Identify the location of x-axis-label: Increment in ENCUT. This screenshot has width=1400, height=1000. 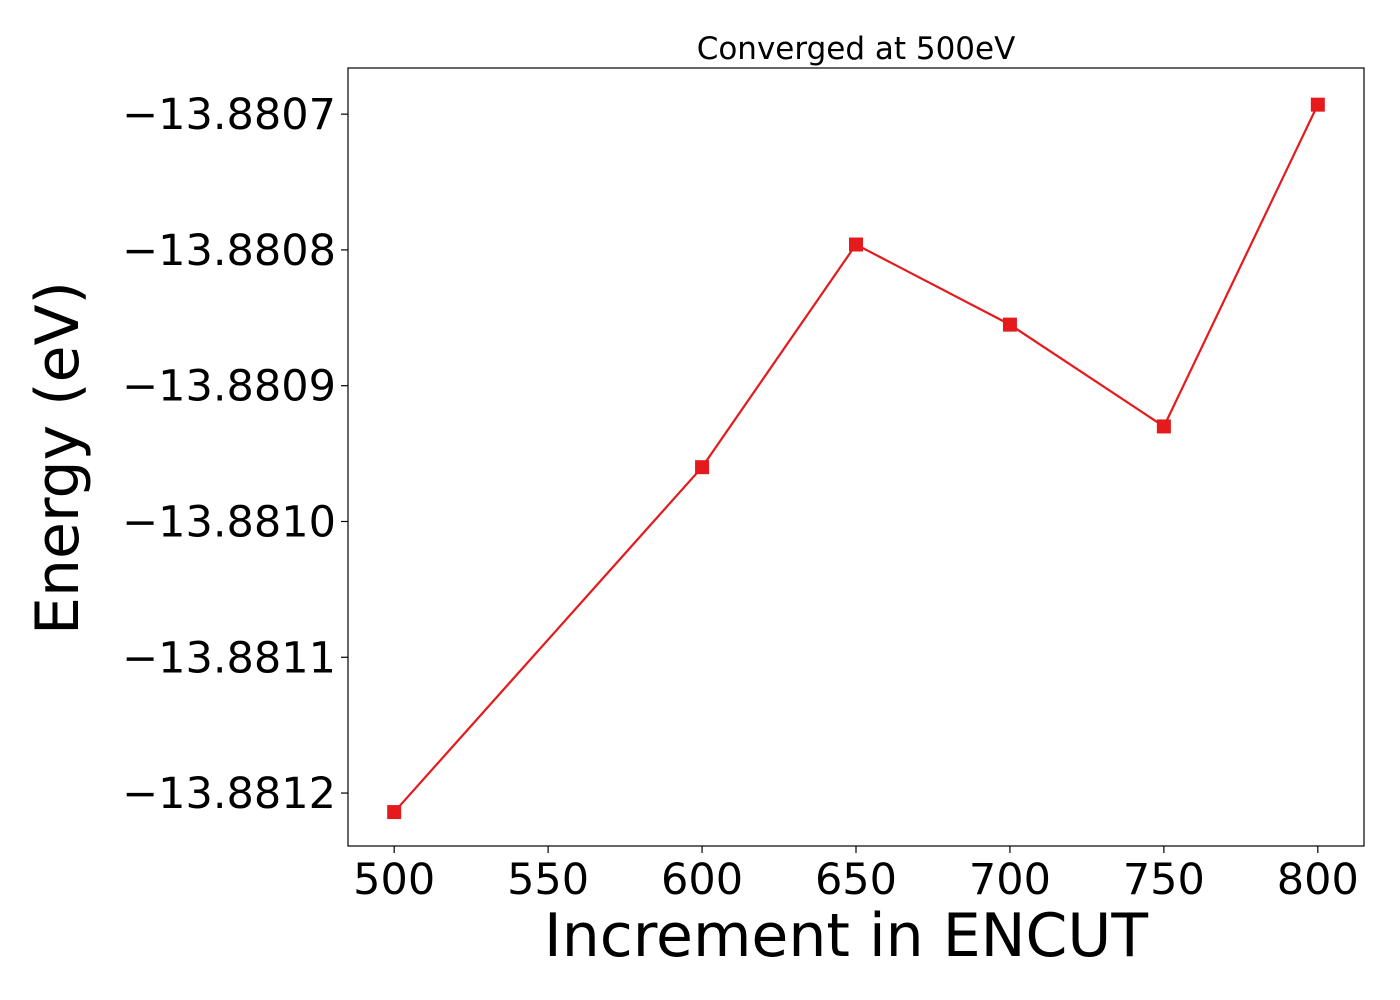
(846, 936).